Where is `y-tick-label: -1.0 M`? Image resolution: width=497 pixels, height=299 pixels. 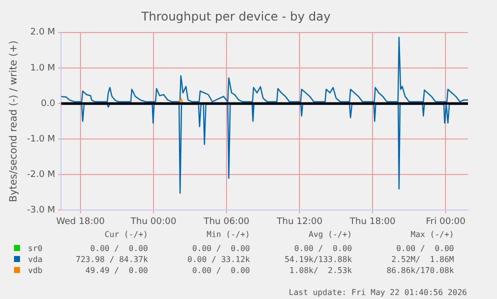 y-tick-label: -1.0 M is located at coordinates (41, 139).